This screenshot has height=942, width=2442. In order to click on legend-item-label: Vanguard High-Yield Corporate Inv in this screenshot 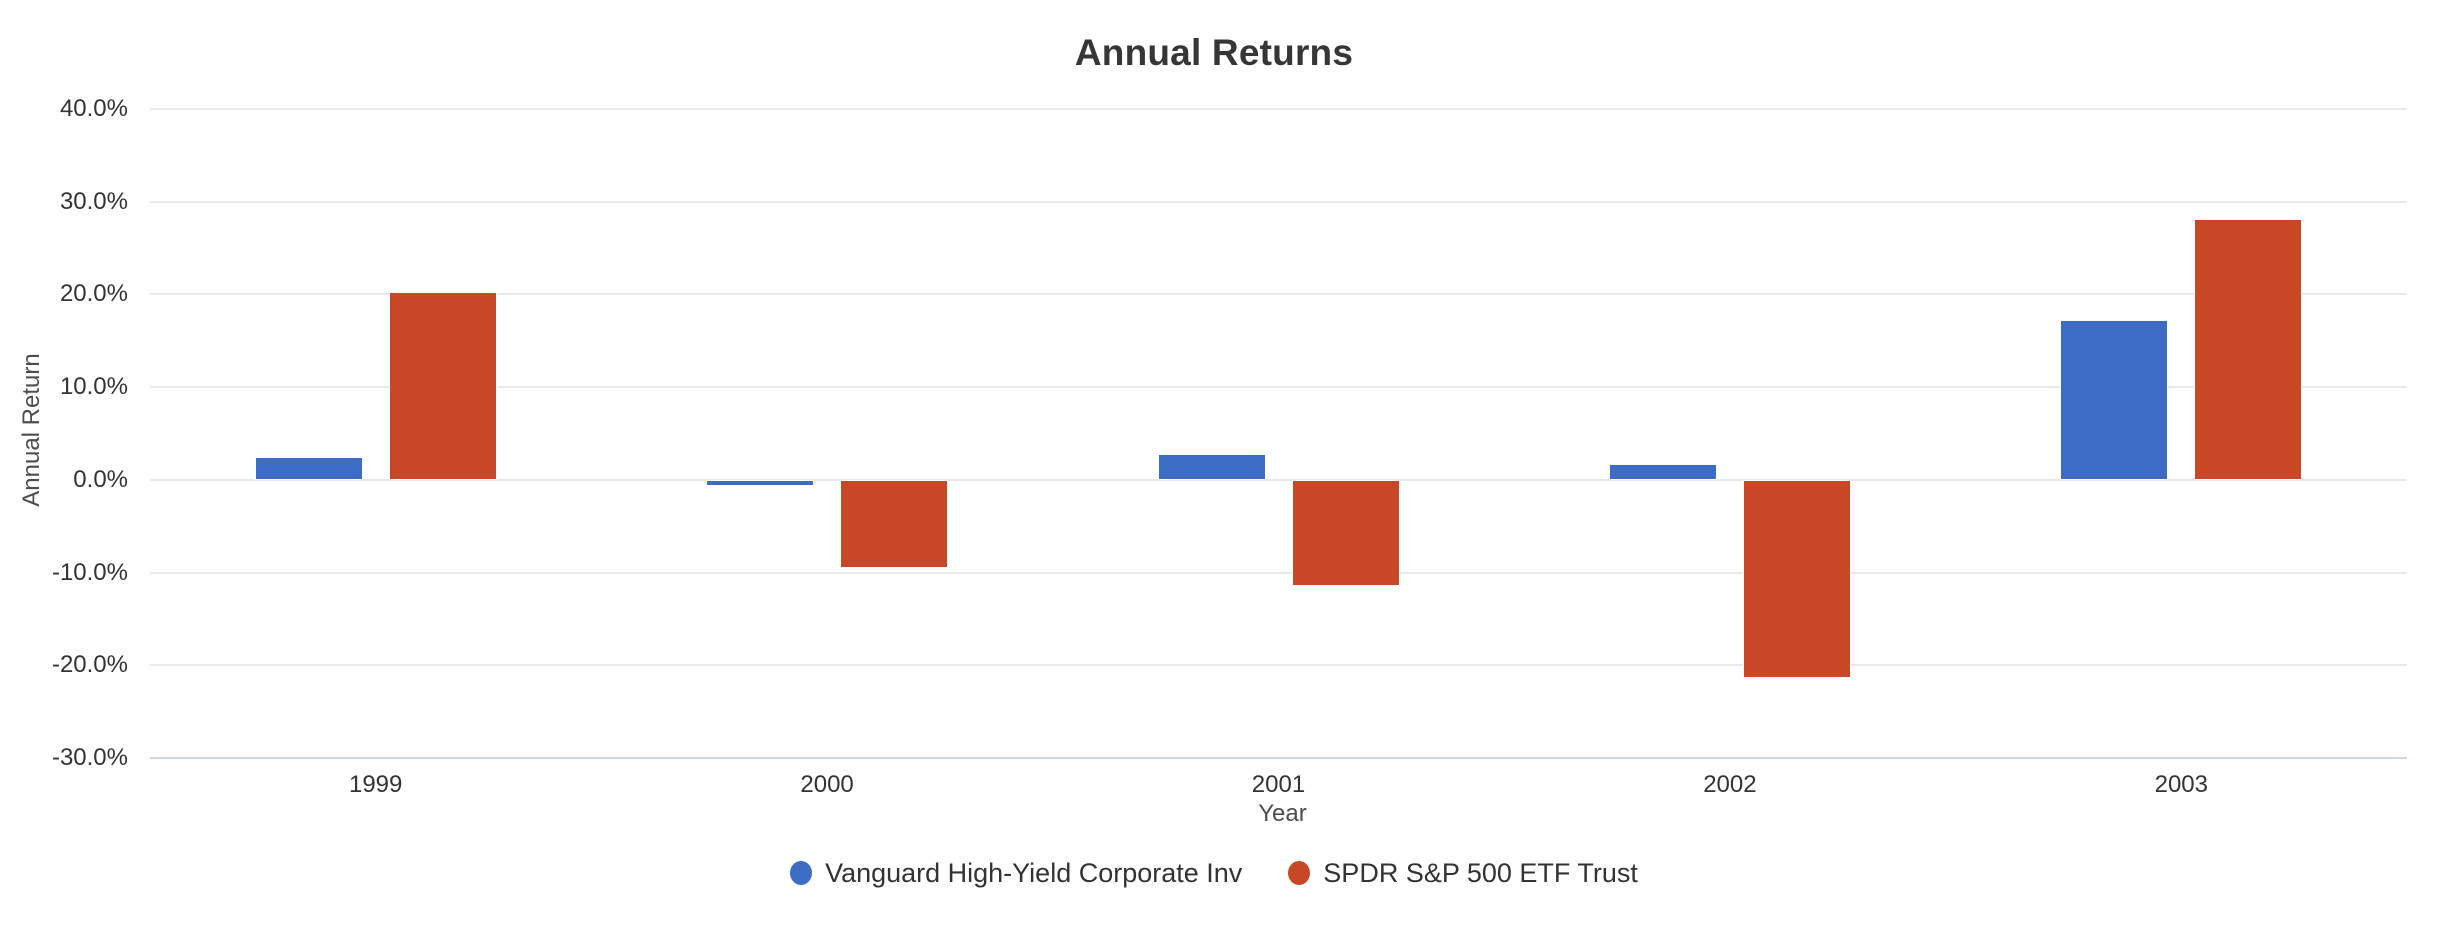, I will do `click(1034, 873)`.